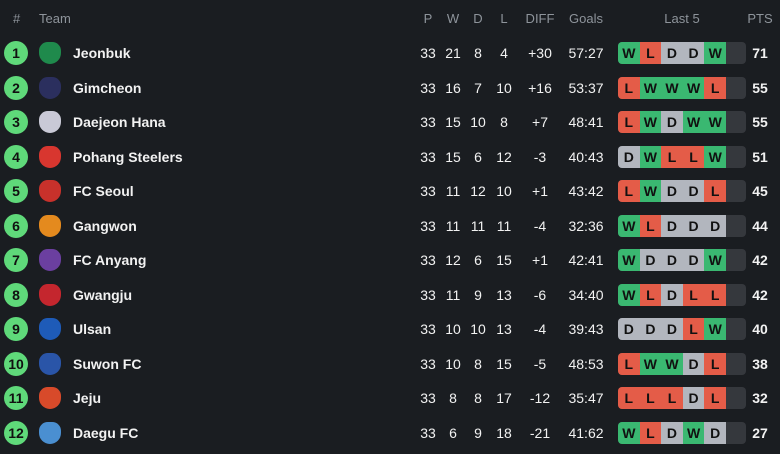 Image resolution: width=780 pixels, height=454 pixels. I want to click on team-name: Ulsan, so click(92, 329).